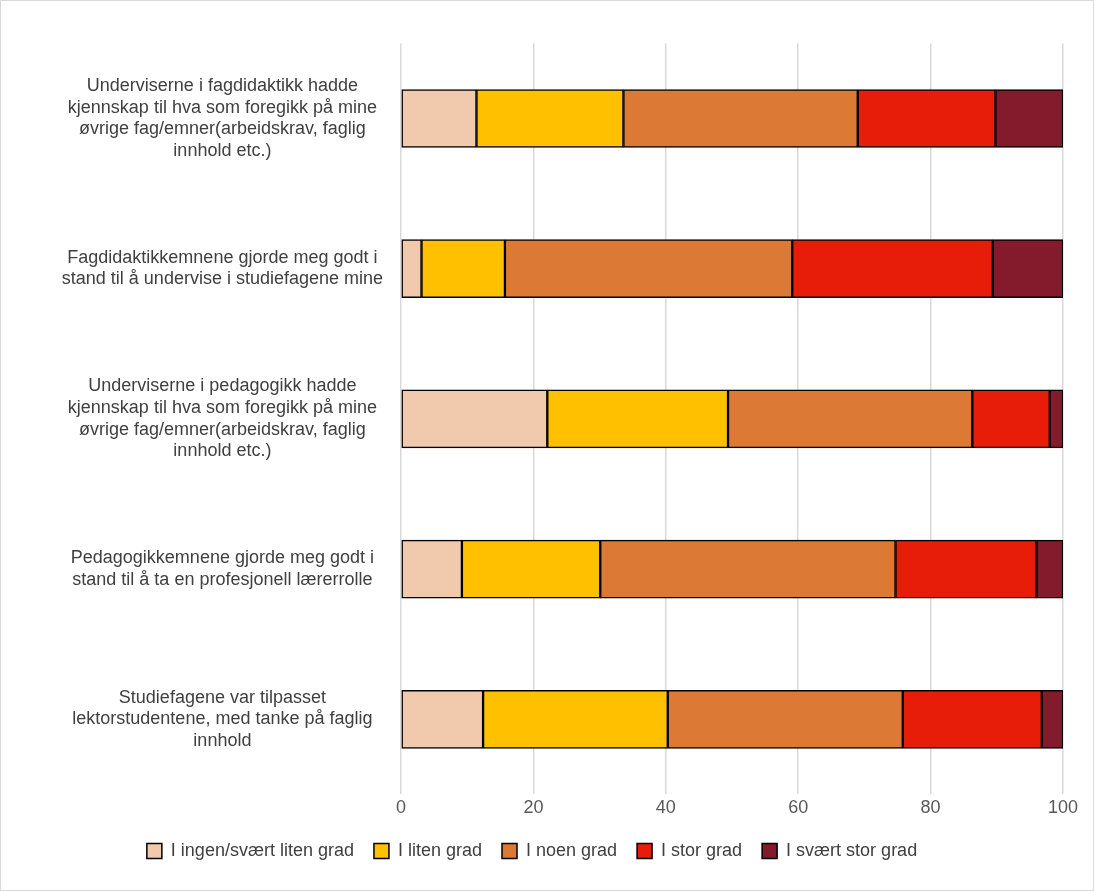 The image size is (1094, 891). What do you see at coordinates (665, 807) in the screenshot?
I see `x-tick-label: 40` at bounding box center [665, 807].